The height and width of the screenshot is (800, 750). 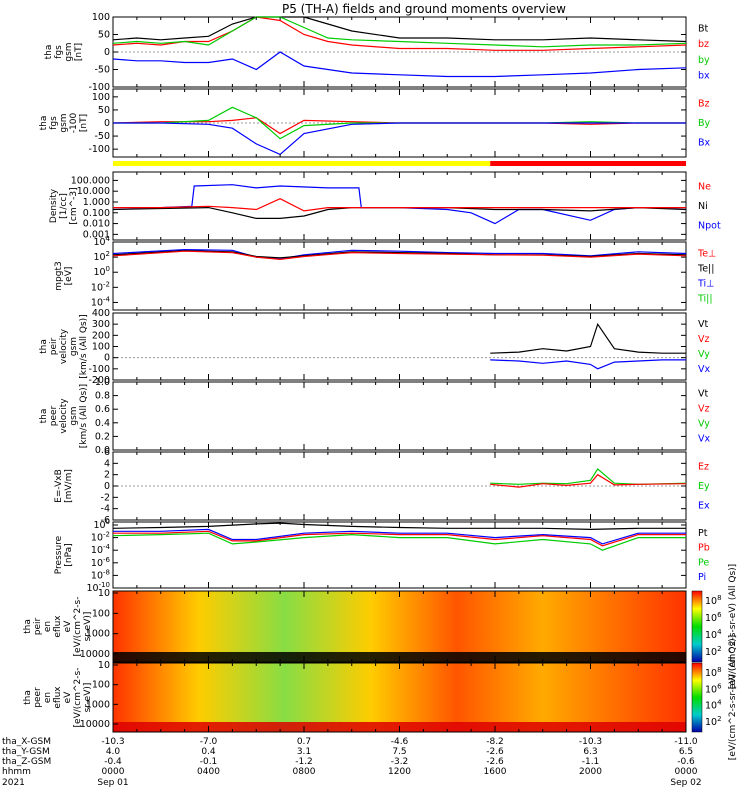 What do you see at coordinates (78, 627) in the screenshot?
I see `y-axis-label: [eV/(cm^2-s-` at bounding box center [78, 627].